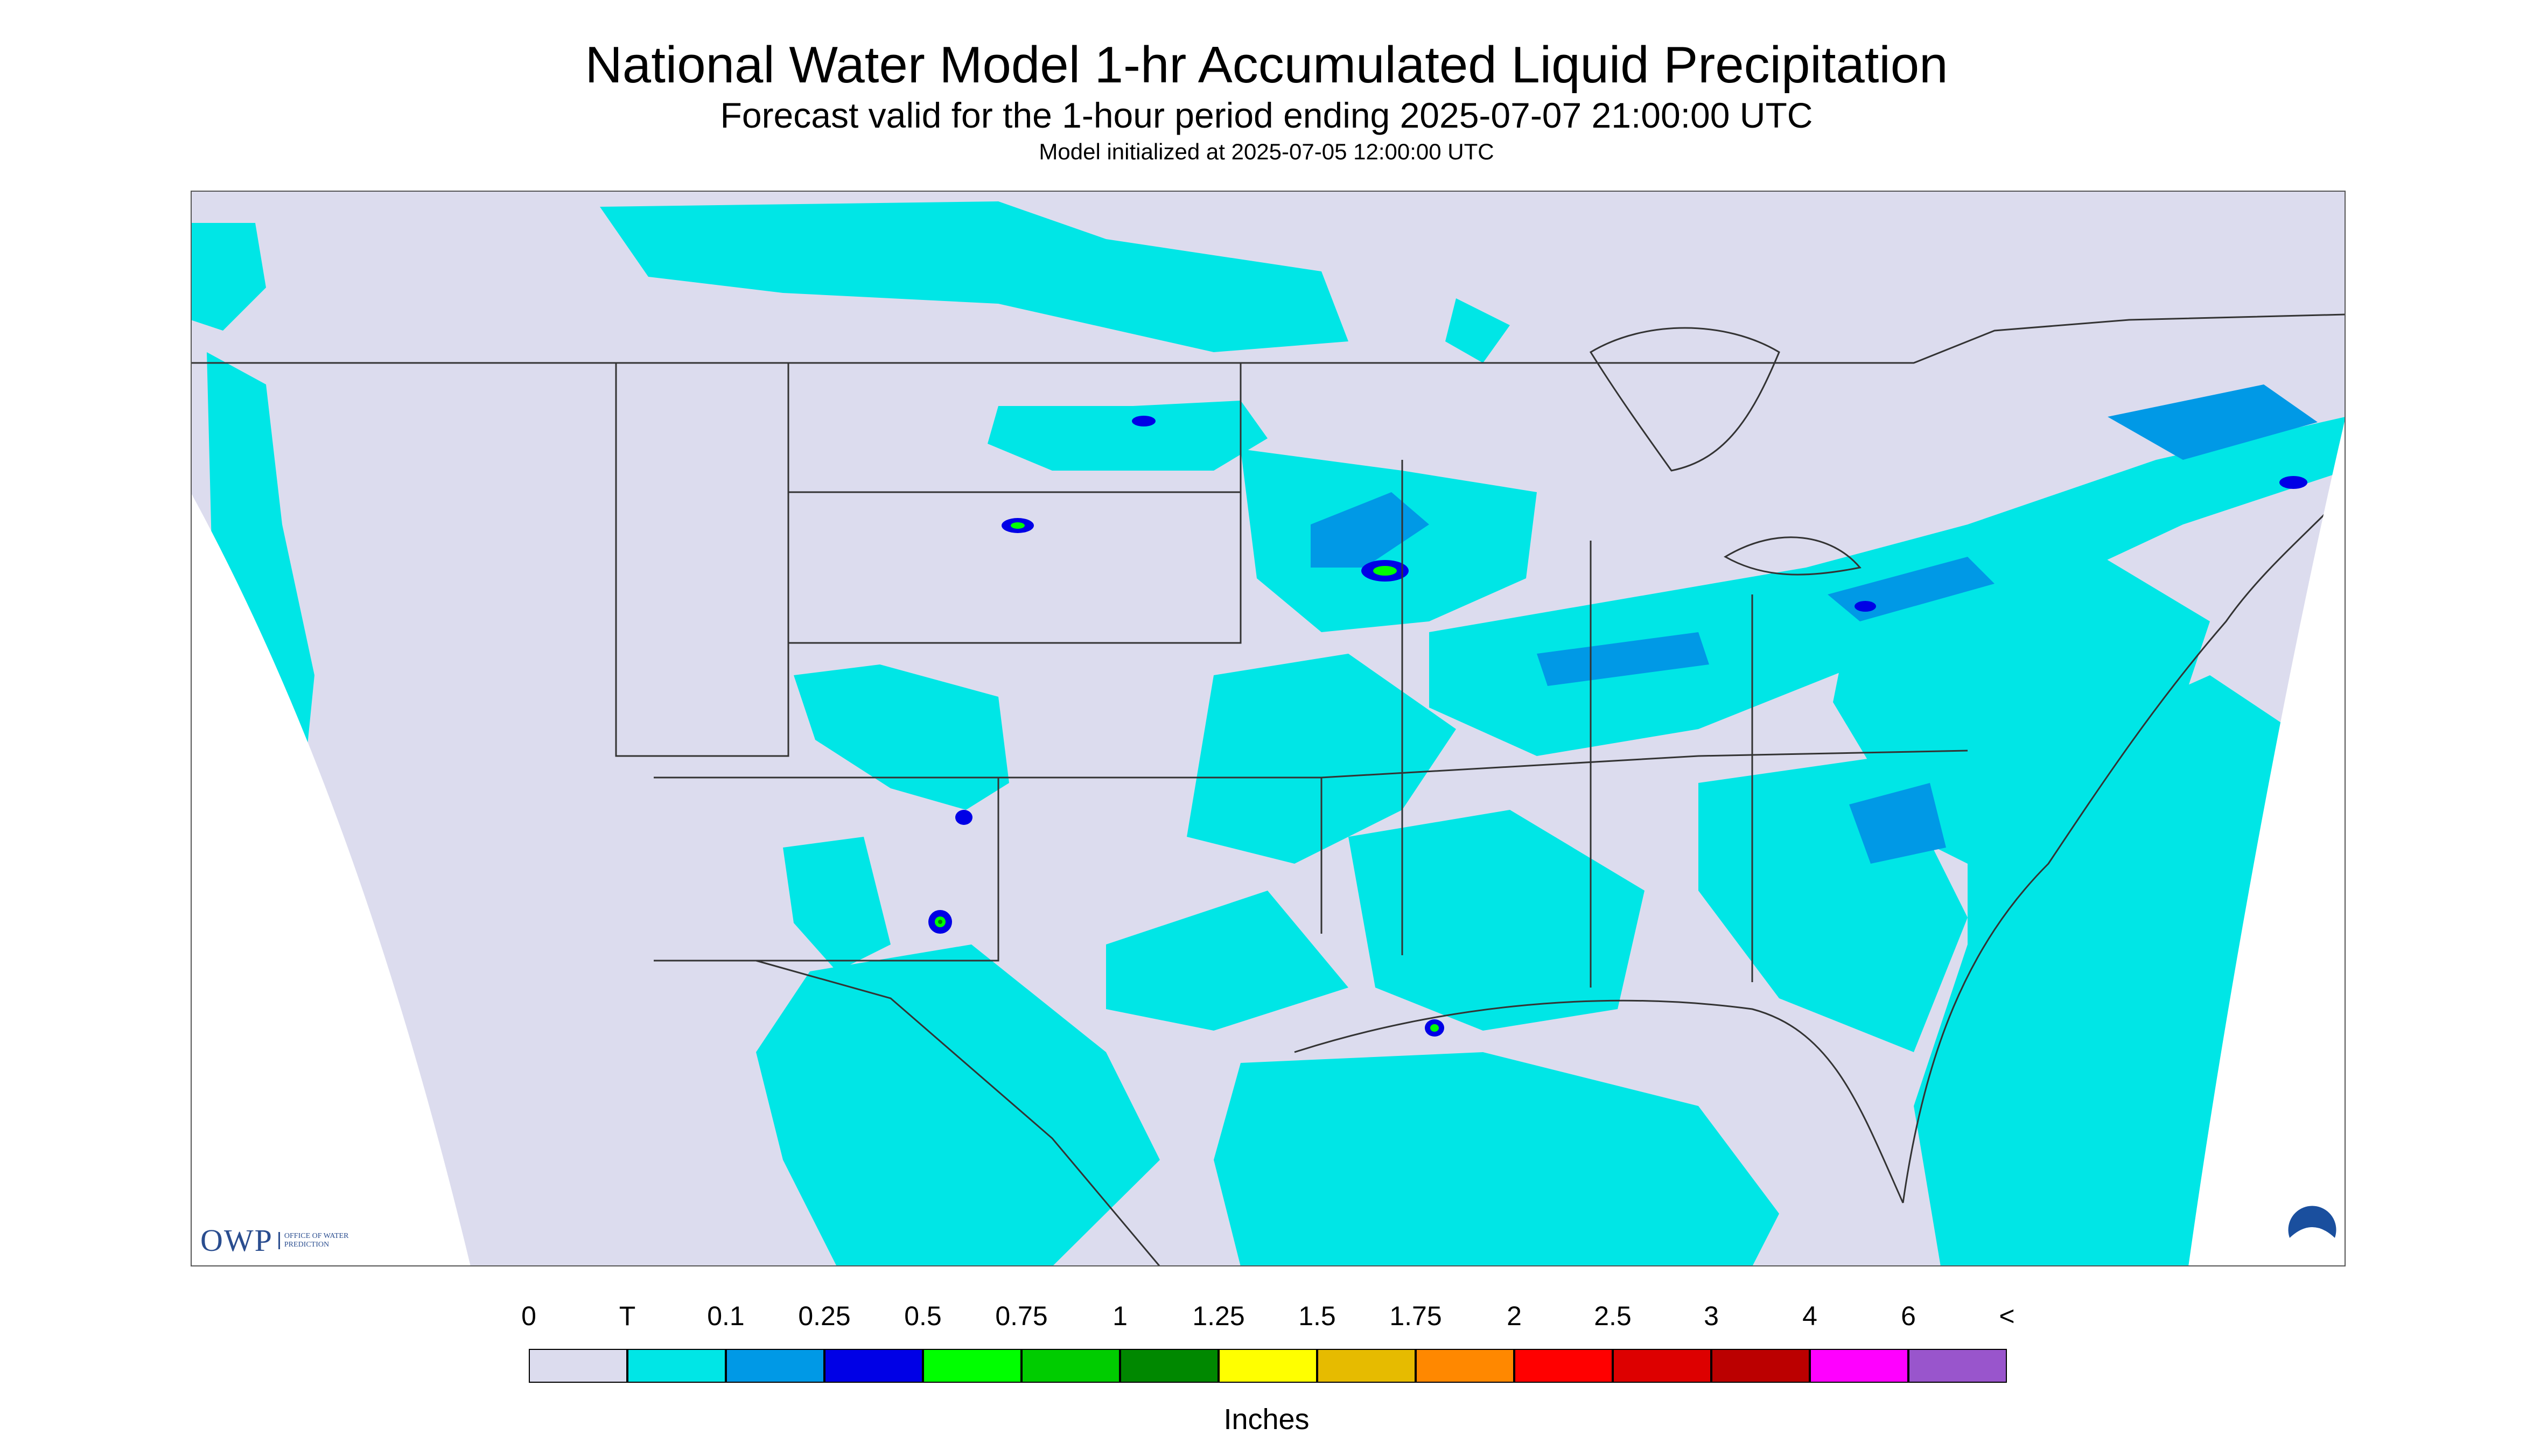 This screenshot has width=2533, height=1456. Describe the element at coordinates (1685, 399) in the screenshot. I see `great-lakes-outline` at that location.